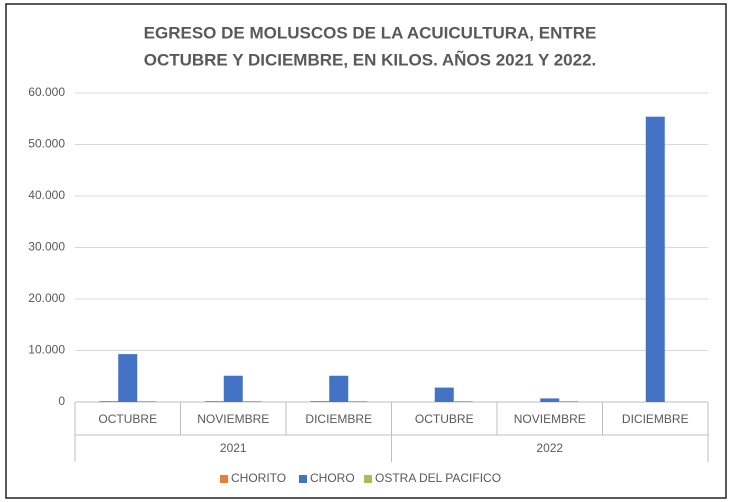 Image resolution: width=733 pixels, height=502 pixels. What do you see at coordinates (46, 350) in the screenshot?
I see `y-tick-label: 10.000` at bounding box center [46, 350].